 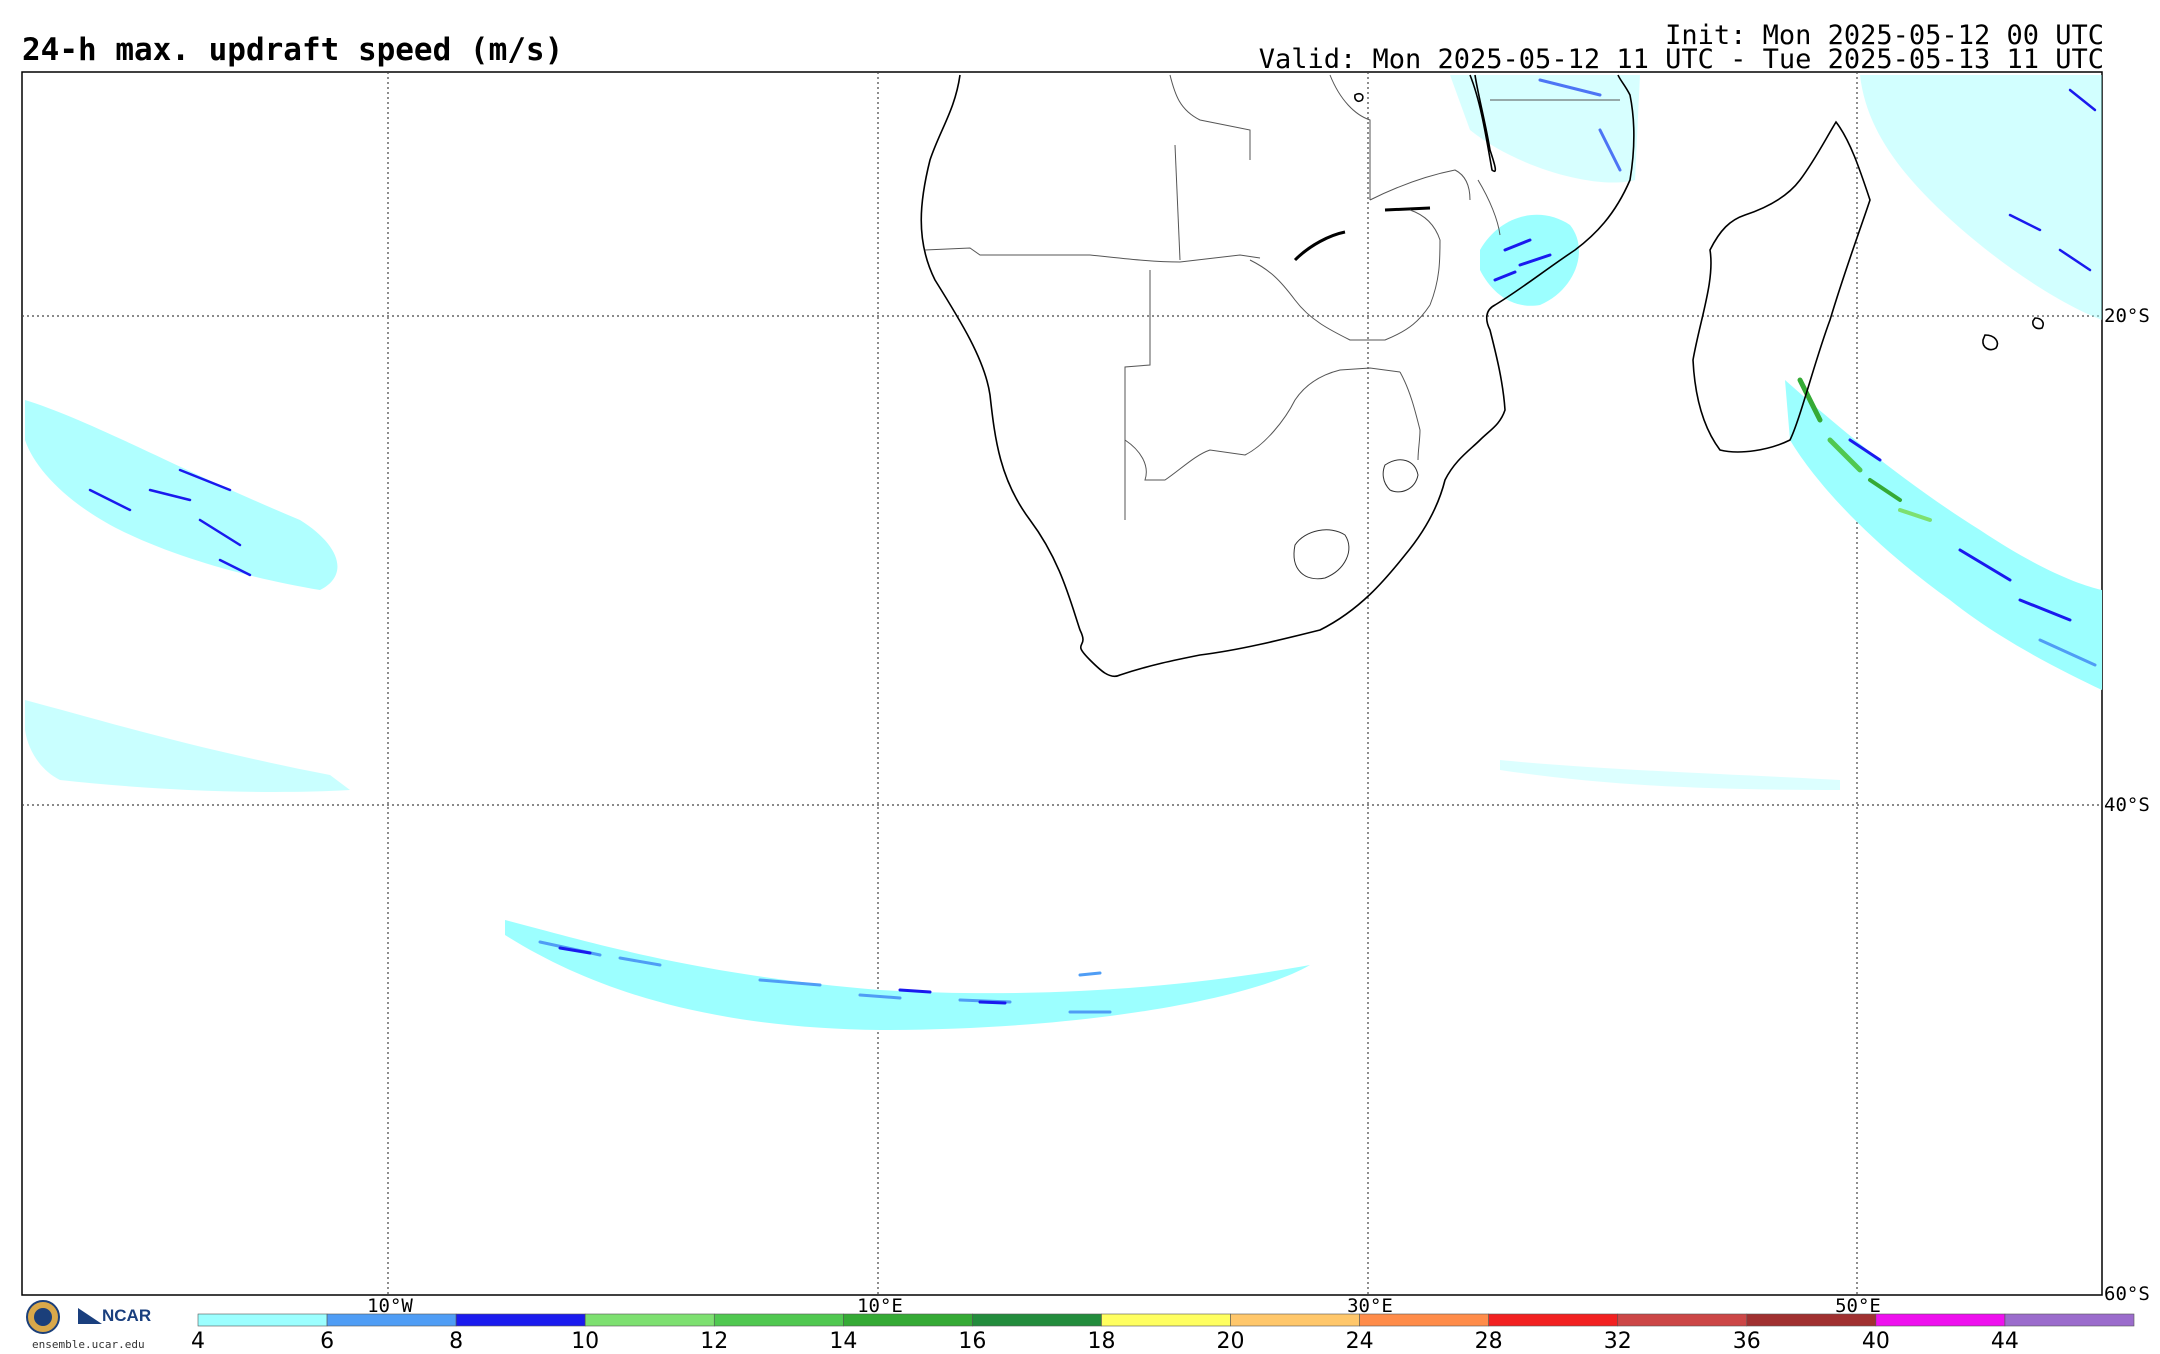 I want to click on lake-cabora, so click(x=1407, y=209).